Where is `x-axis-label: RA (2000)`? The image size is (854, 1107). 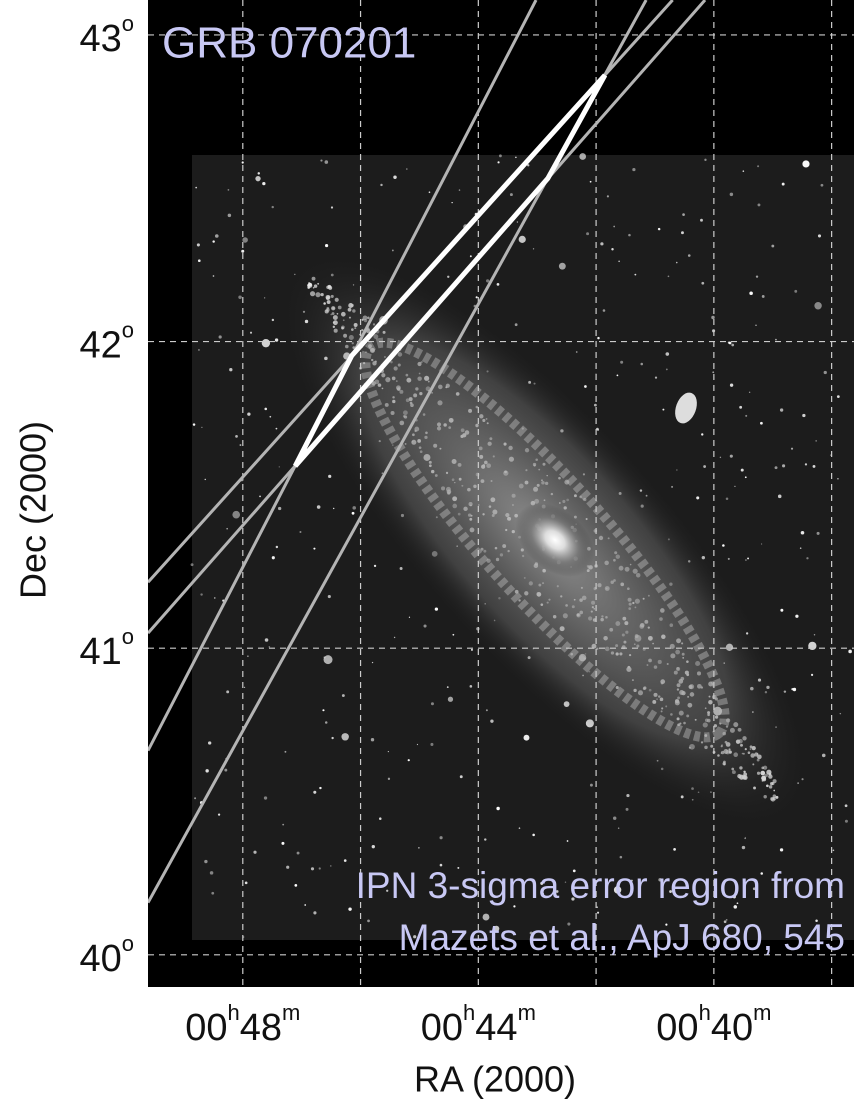
x-axis-label: RA (2000) is located at coordinates (495, 1079).